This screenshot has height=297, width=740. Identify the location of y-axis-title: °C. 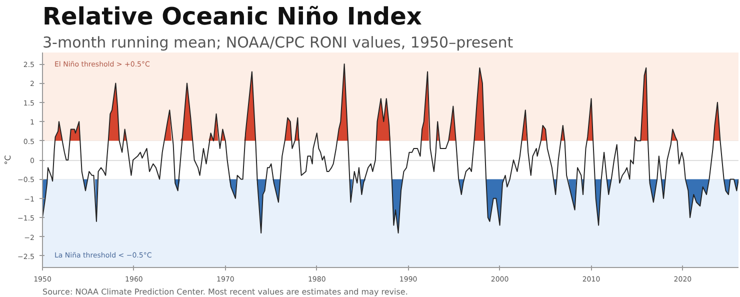
(8, 159).